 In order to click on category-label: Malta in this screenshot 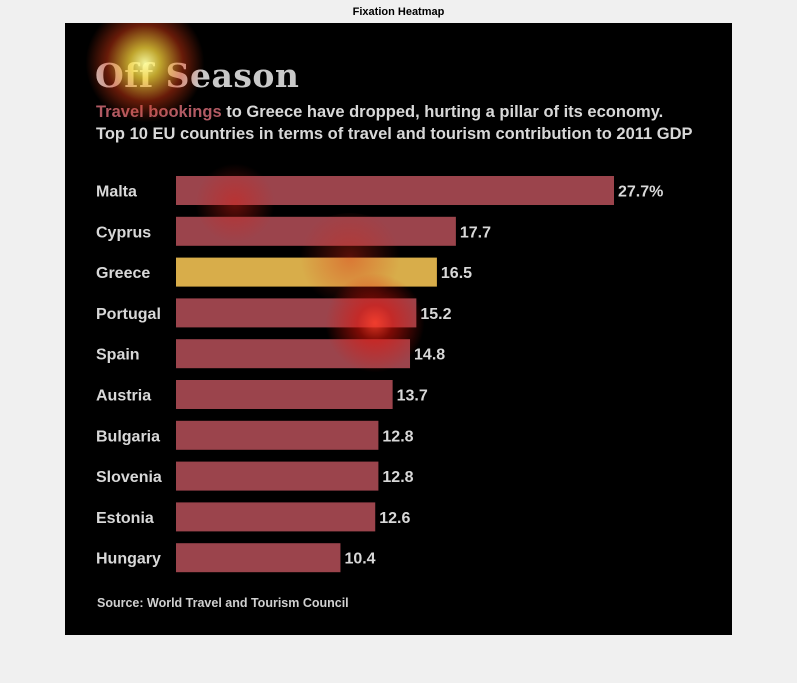, I will do `click(116, 192)`.